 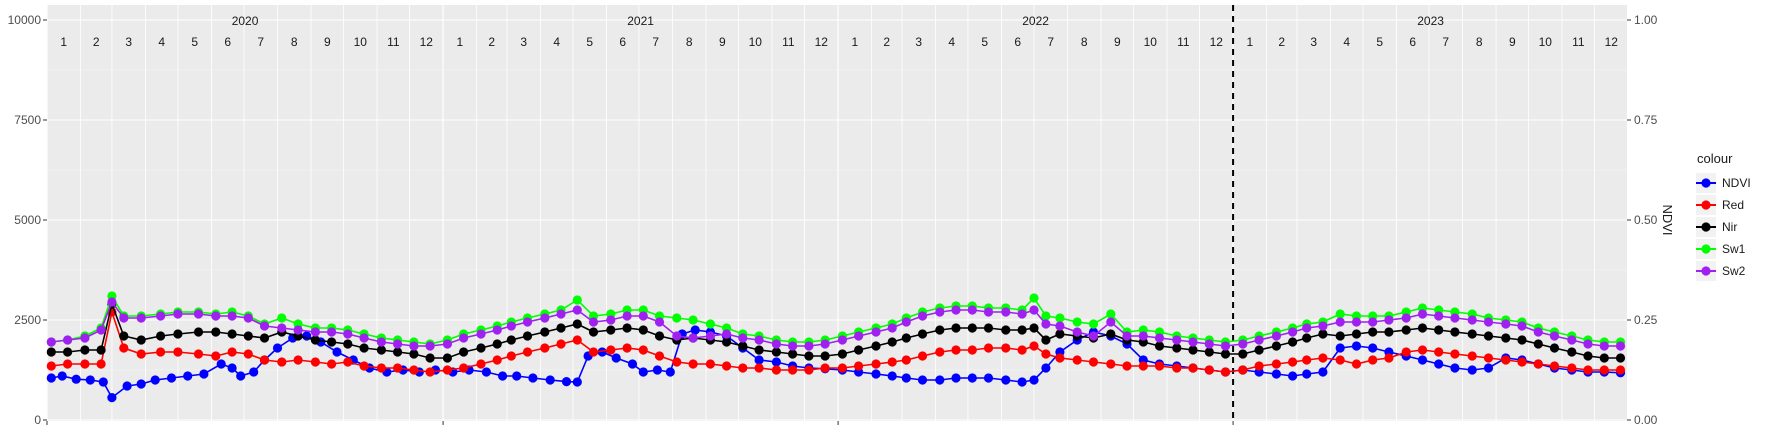 I want to click on year-label: 2021, so click(x=640, y=21).